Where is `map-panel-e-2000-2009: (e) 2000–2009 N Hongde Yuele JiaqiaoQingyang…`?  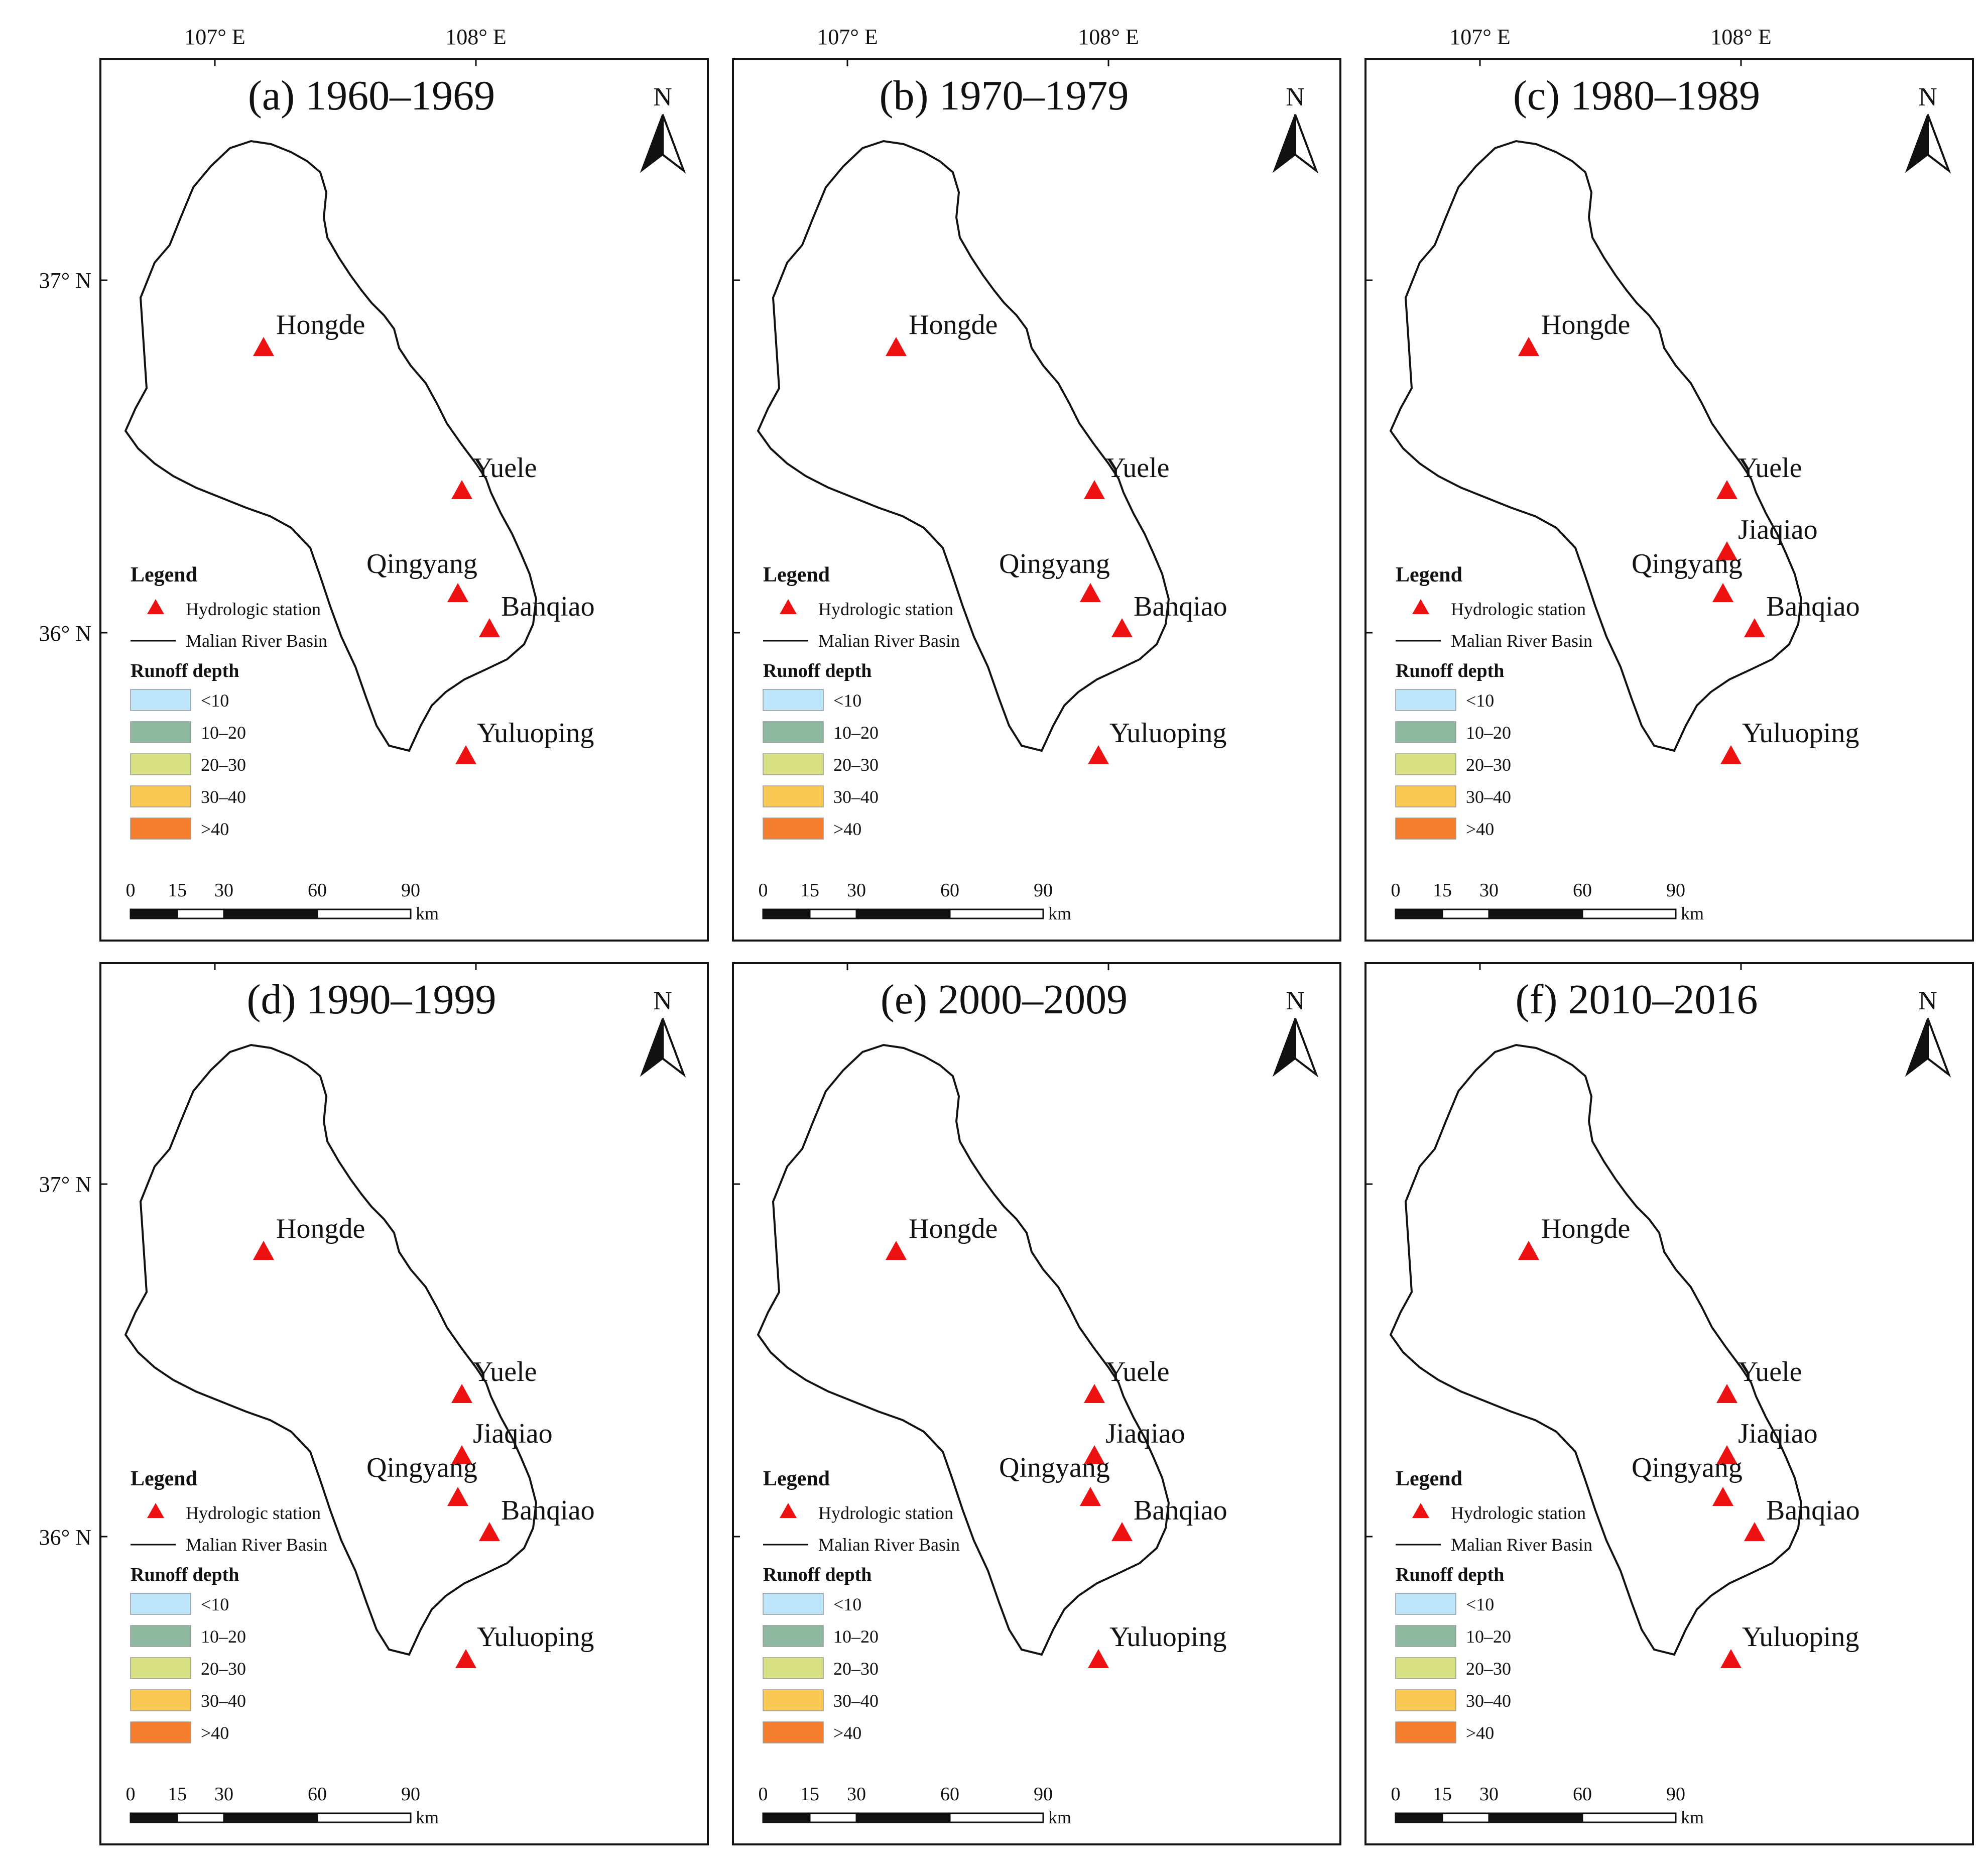 map-panel-e-2000-2009: (e) 2000–2009 N Hongde Yuele JiaqiaoQingyang… is located at coordinates (1036, 1404).